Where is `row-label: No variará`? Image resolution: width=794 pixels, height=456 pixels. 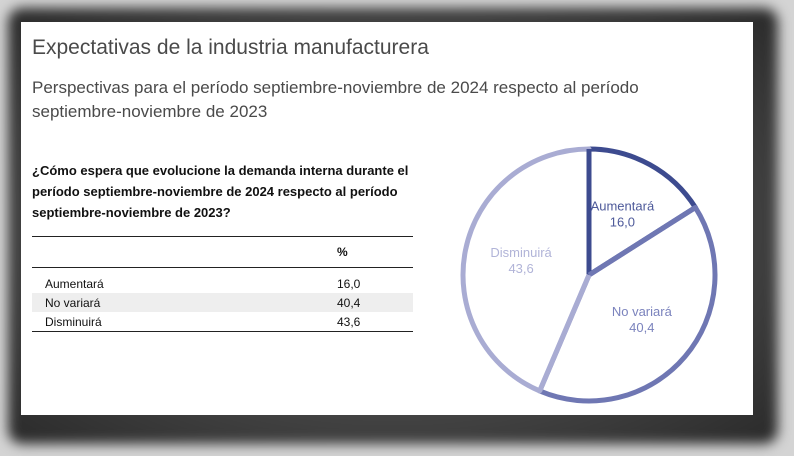 row-label: No variará is located at coordinates (184, 302).